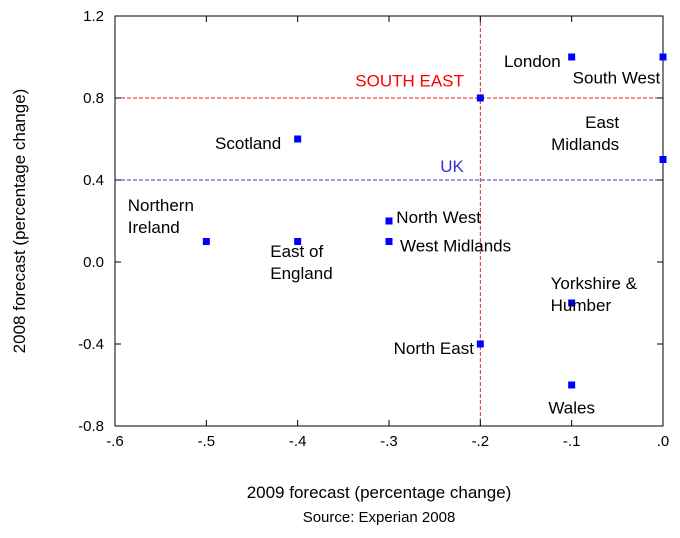  I want to click on x-tick-label: -.6, so click(115, 441).